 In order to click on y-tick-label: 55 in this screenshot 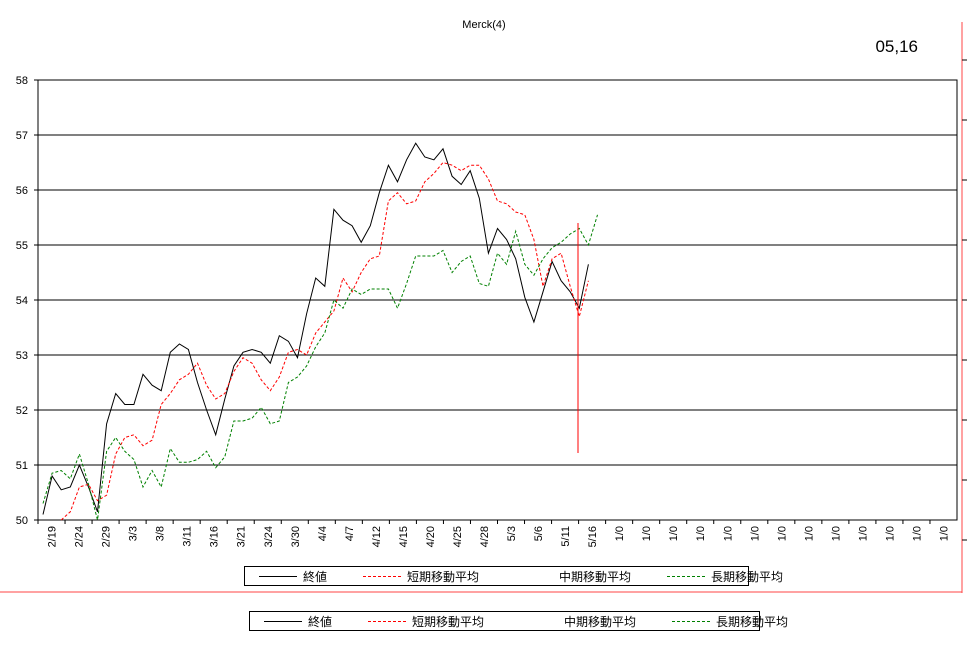, I will do `click(22, 246)`.